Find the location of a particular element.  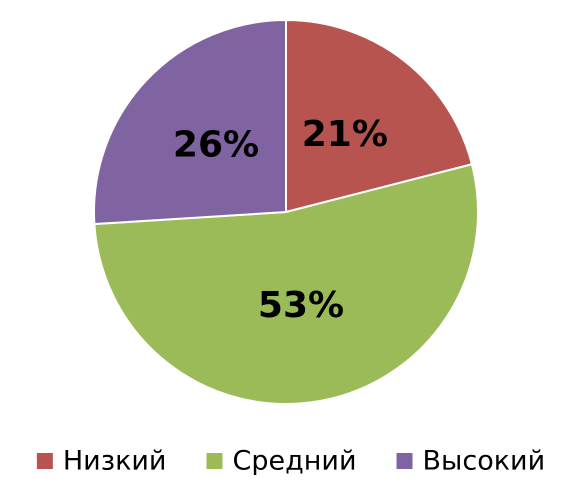

data-label: 21% is located at coordinates (345, 134).